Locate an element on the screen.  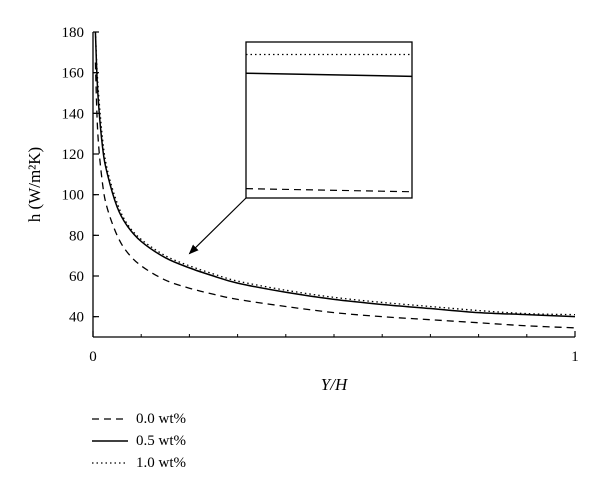
legend-item-1: 0.5 wt% is located at coordinates (192, 443).